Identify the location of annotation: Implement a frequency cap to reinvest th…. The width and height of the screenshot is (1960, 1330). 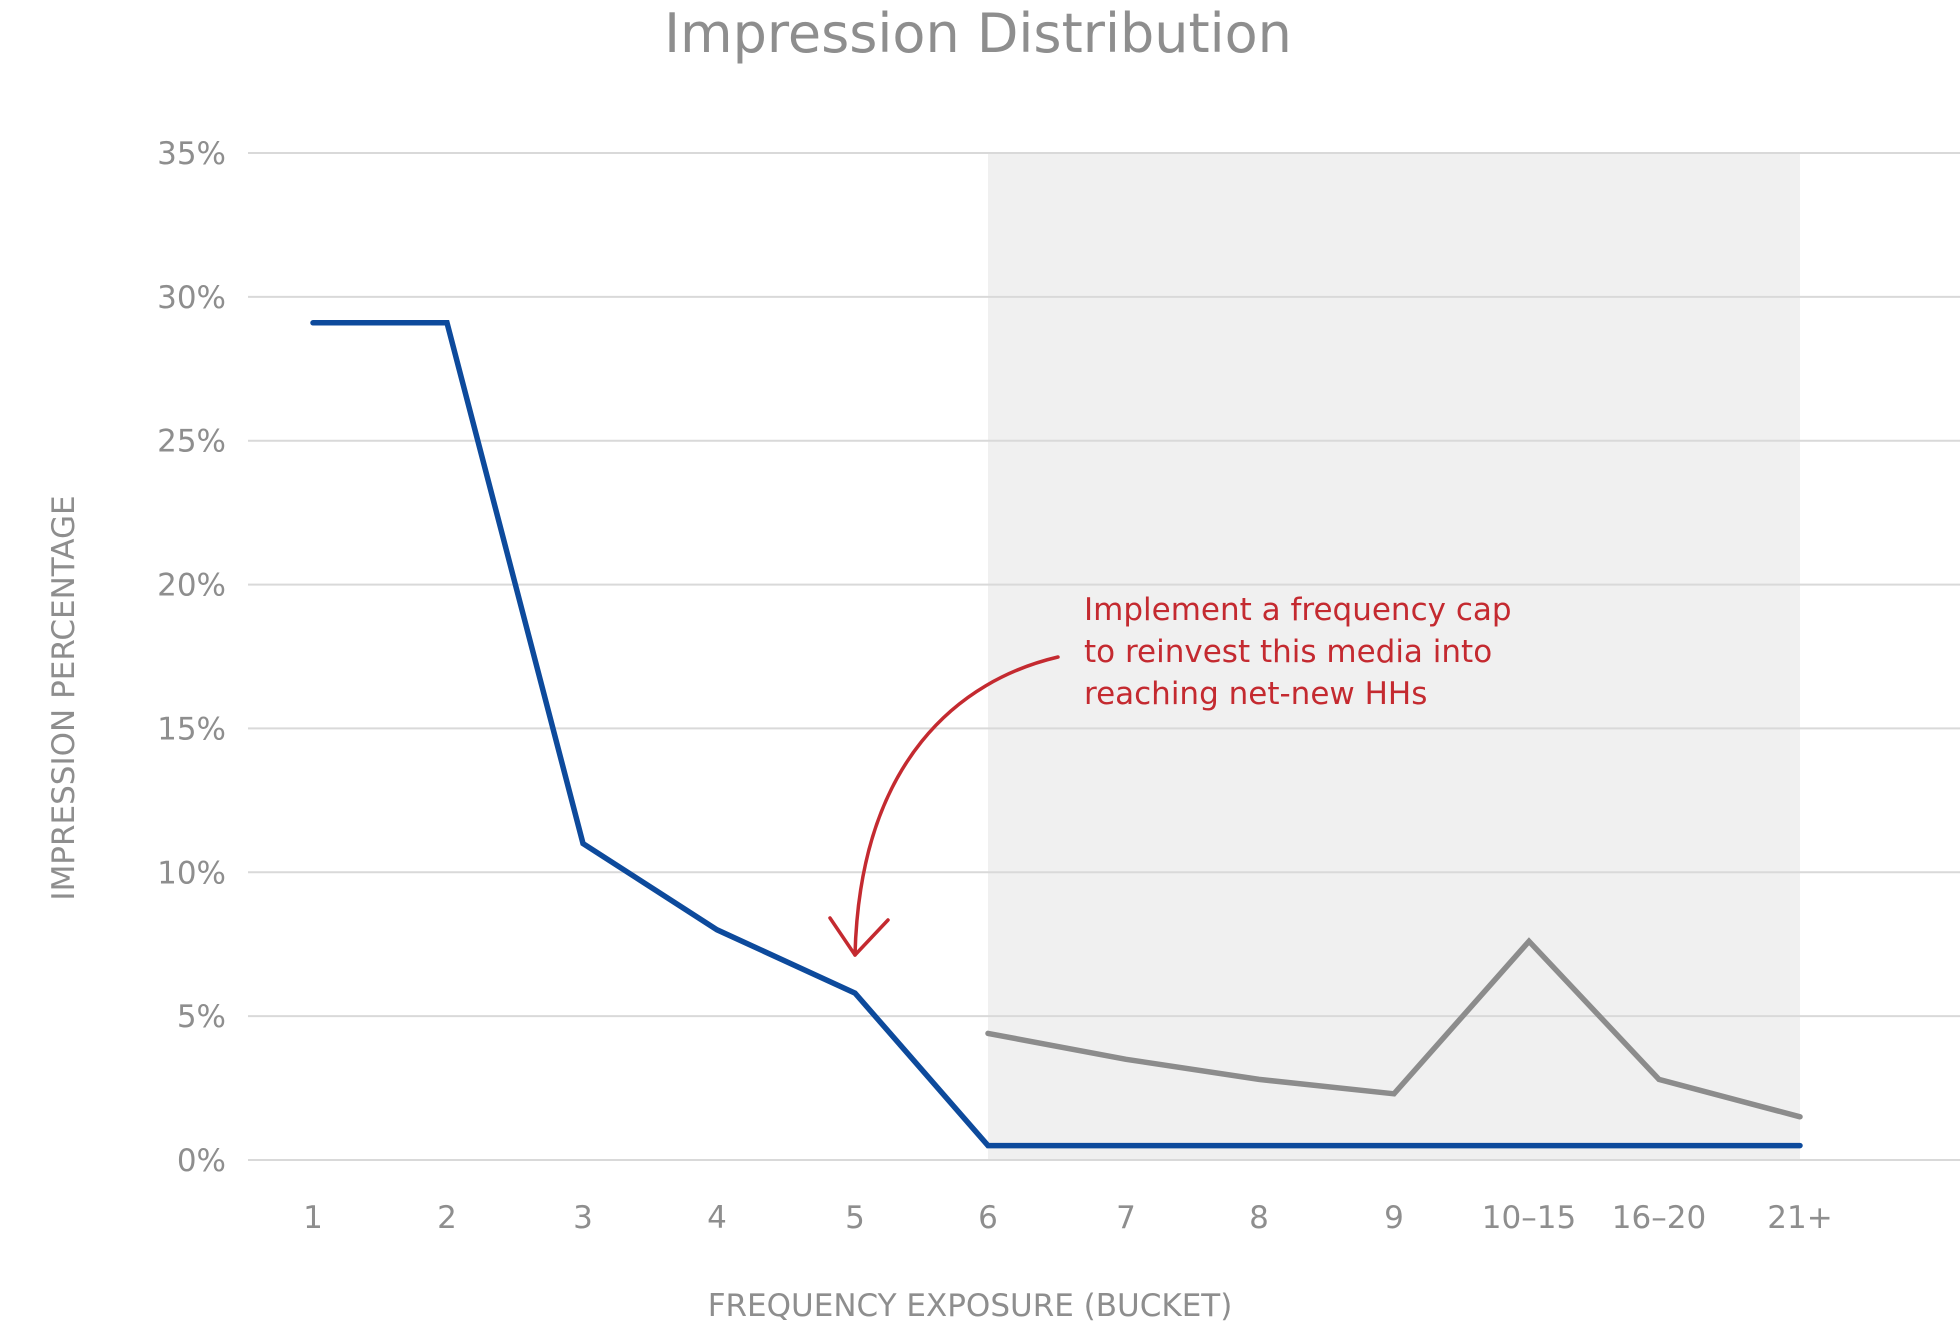
(1170, 774).